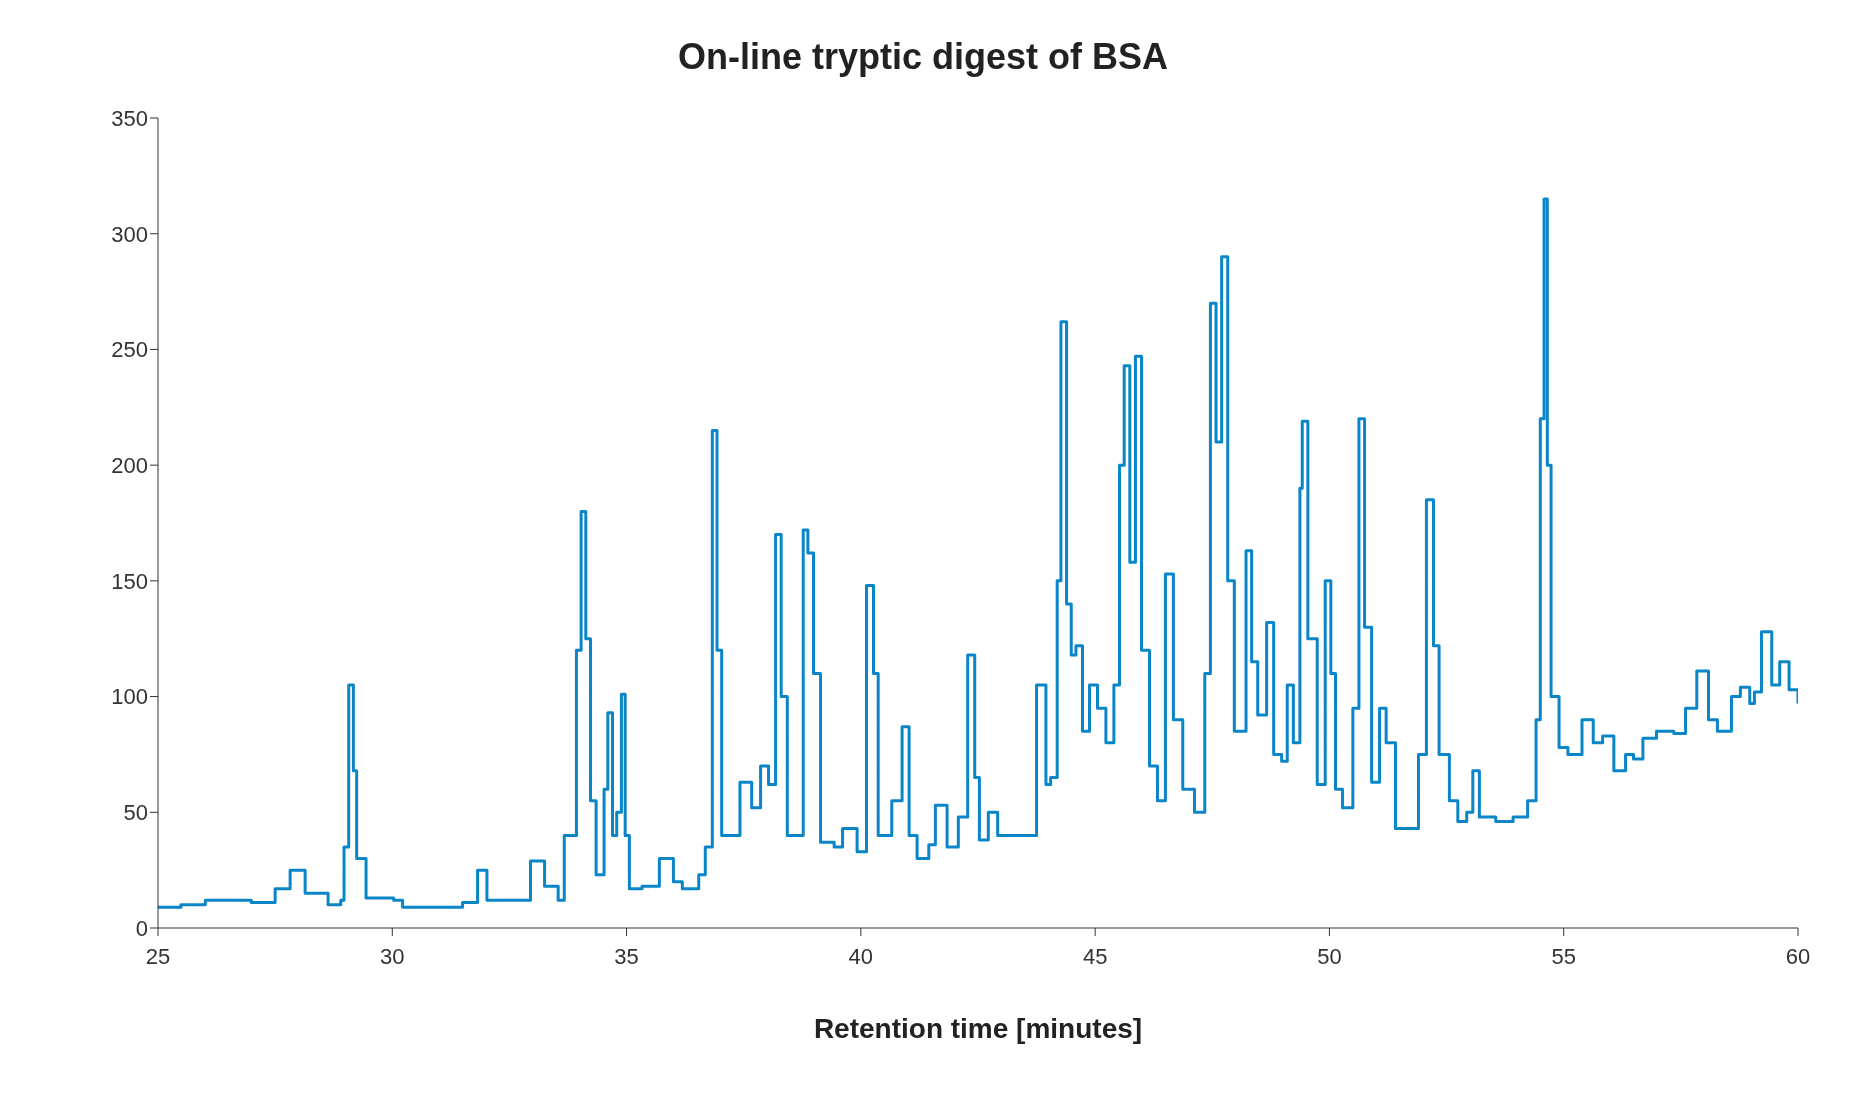 The height and width of the screenshot is (1096, 1857). Describe the element at coordinates (129, 697) in the screenshot. I see `y-tick-label: 100` at that location.